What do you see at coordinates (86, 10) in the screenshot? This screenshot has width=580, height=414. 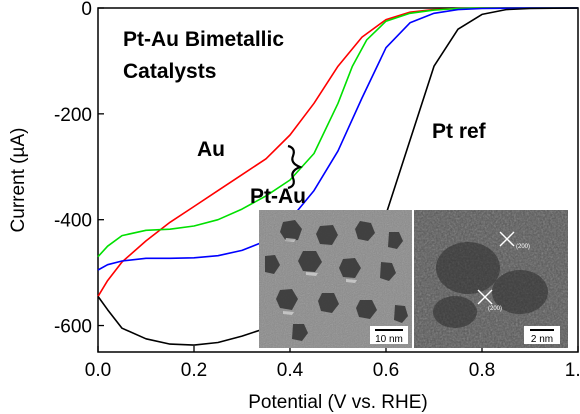 I see `y-tick-label: 0` at bounding box center [86, 10].